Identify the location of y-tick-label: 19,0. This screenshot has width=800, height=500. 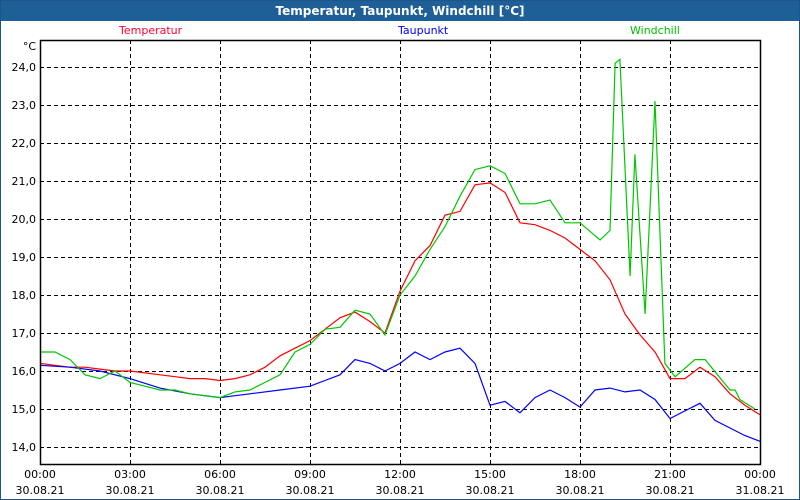
(24, 257).